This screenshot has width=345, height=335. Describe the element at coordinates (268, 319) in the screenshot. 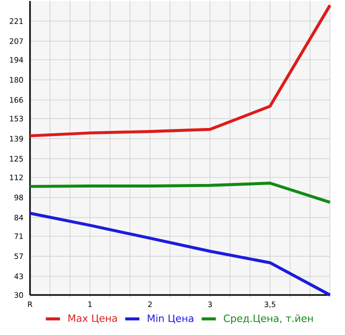

I see `legend-label: Сред.Цена, т.йен` at that location.